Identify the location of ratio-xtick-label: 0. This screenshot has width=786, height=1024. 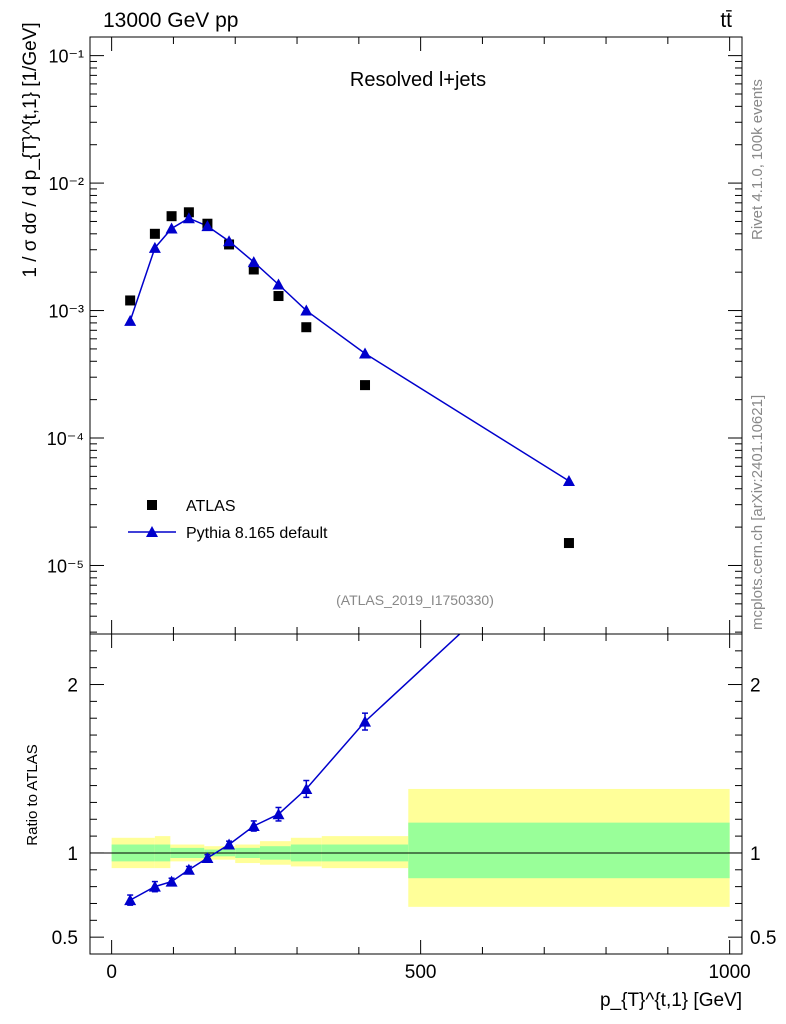
(111, 972).